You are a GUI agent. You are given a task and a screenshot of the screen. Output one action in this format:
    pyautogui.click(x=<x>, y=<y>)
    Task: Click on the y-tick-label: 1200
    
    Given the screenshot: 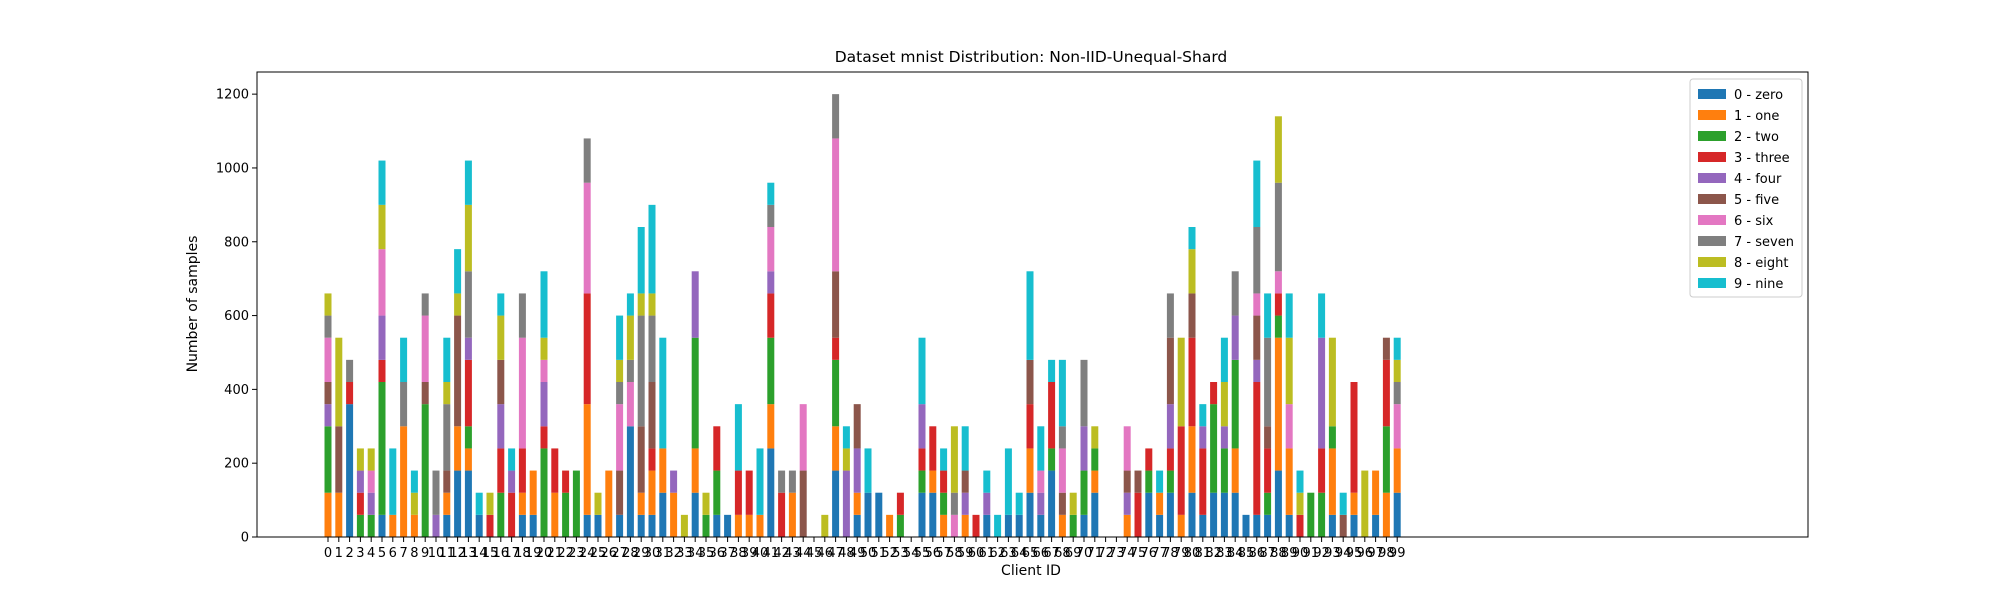 What is the action you would take?
    pyautogui.click(x=232, y=95)
    